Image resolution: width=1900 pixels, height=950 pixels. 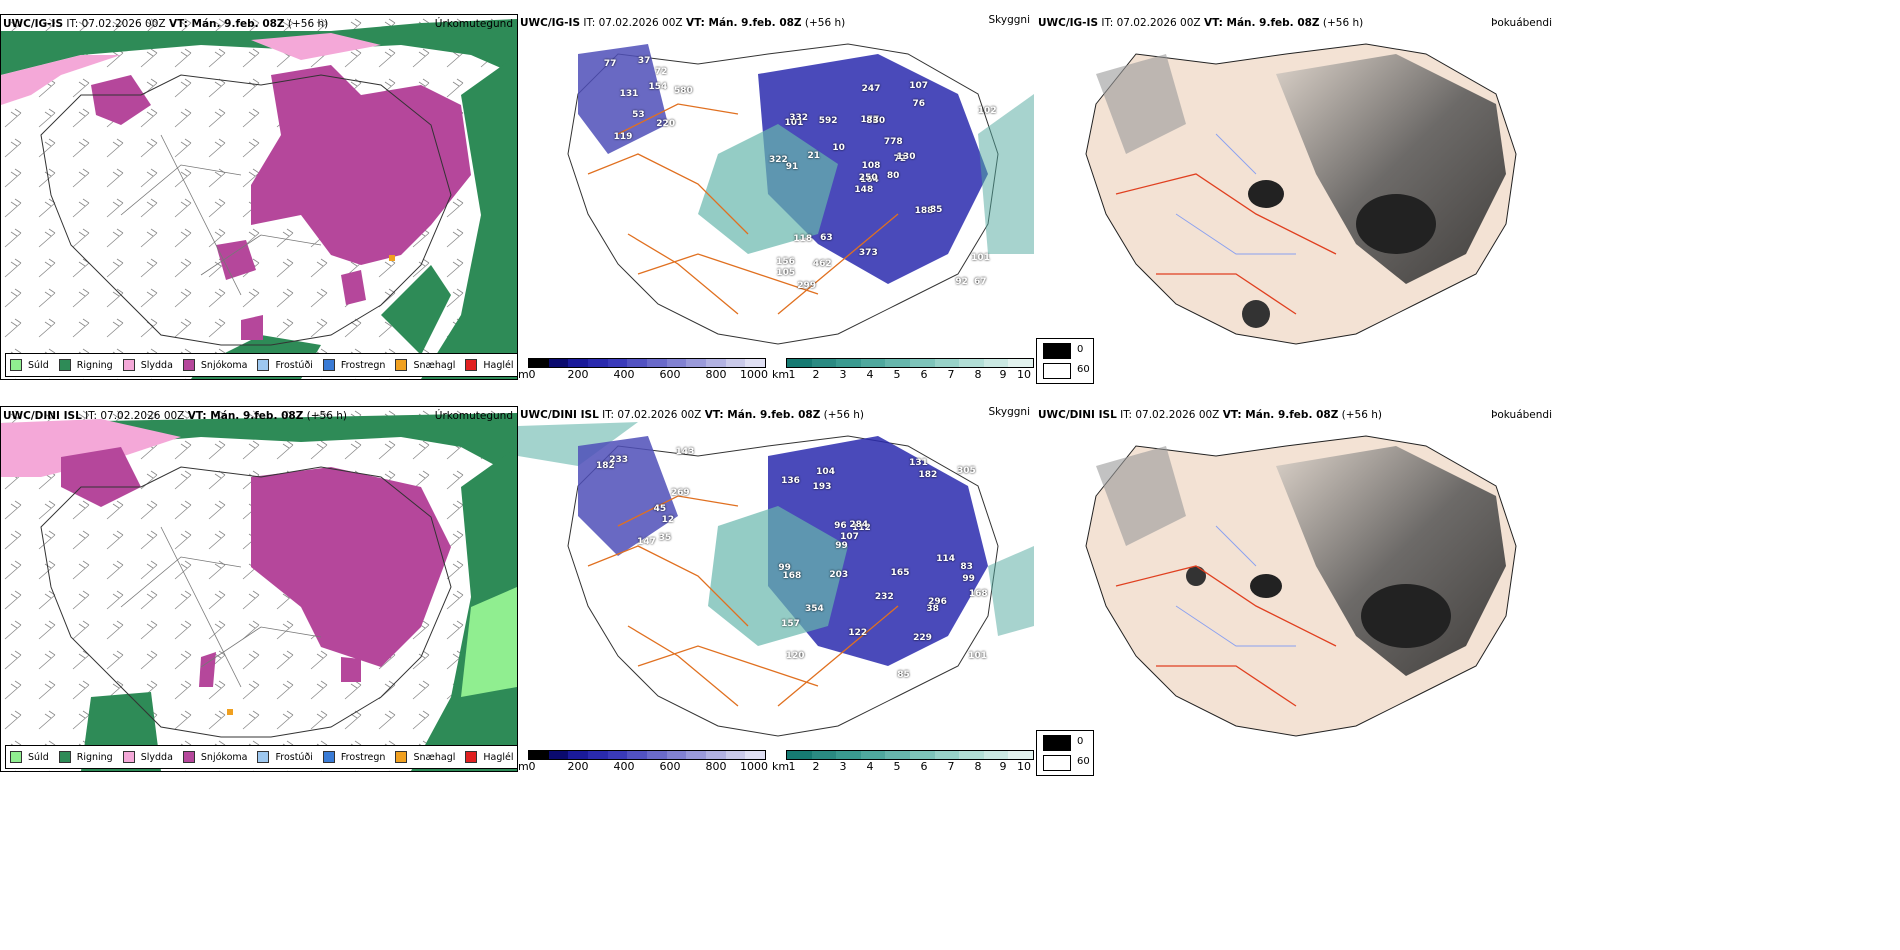 I want to click on colorbar-unit: m, so click(x=523, y=374).